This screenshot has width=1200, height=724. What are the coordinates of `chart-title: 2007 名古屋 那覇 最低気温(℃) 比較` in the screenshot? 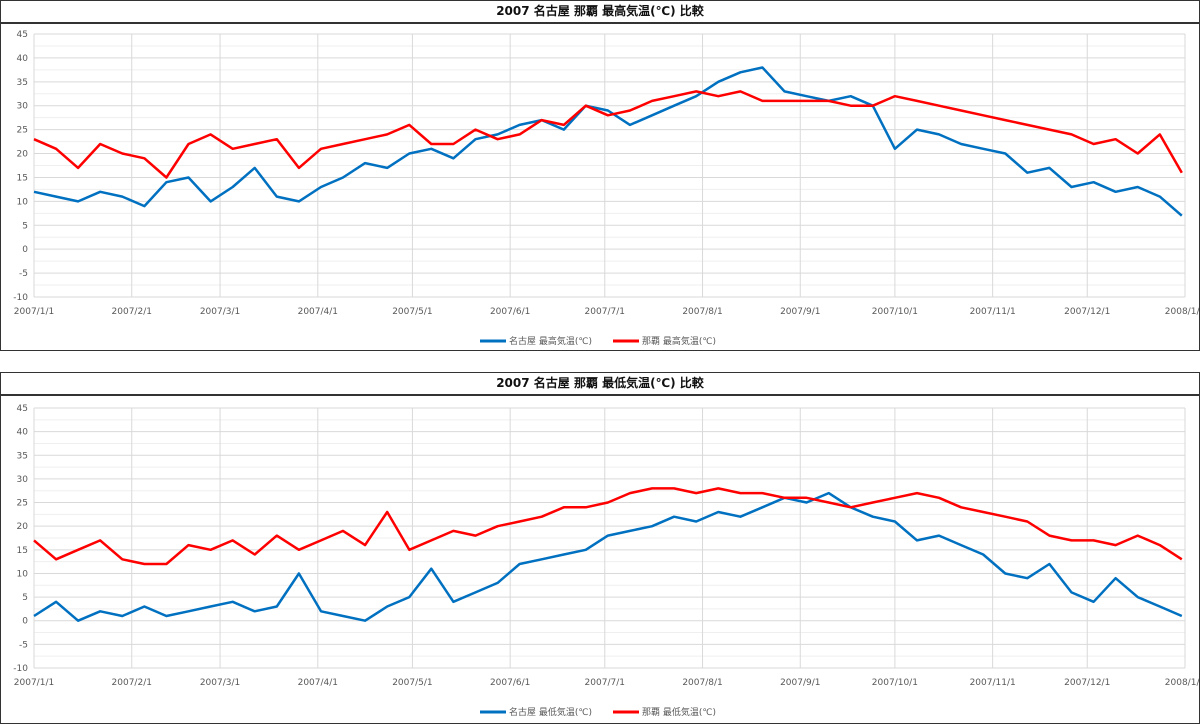 It's located at (600, 384).